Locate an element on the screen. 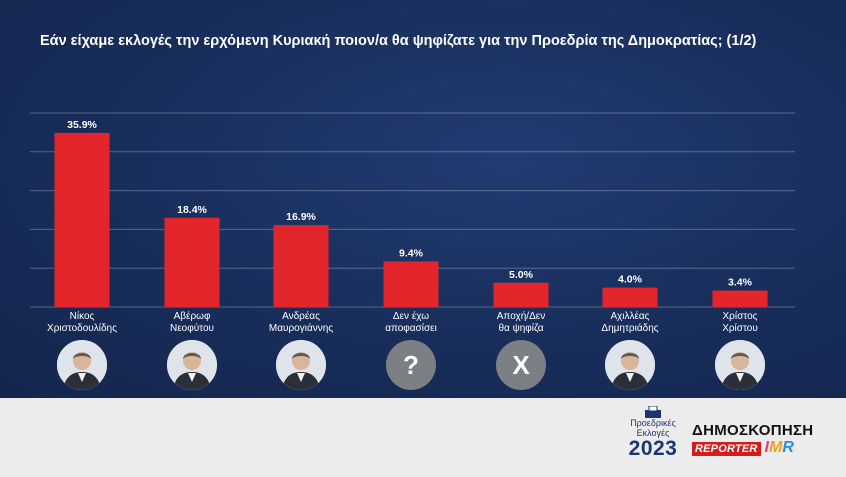 The height and width of the screenshot is (477, 846). election-logo: Προεδρικές Εκλογές 2023 is located at coordinates (653, 435).